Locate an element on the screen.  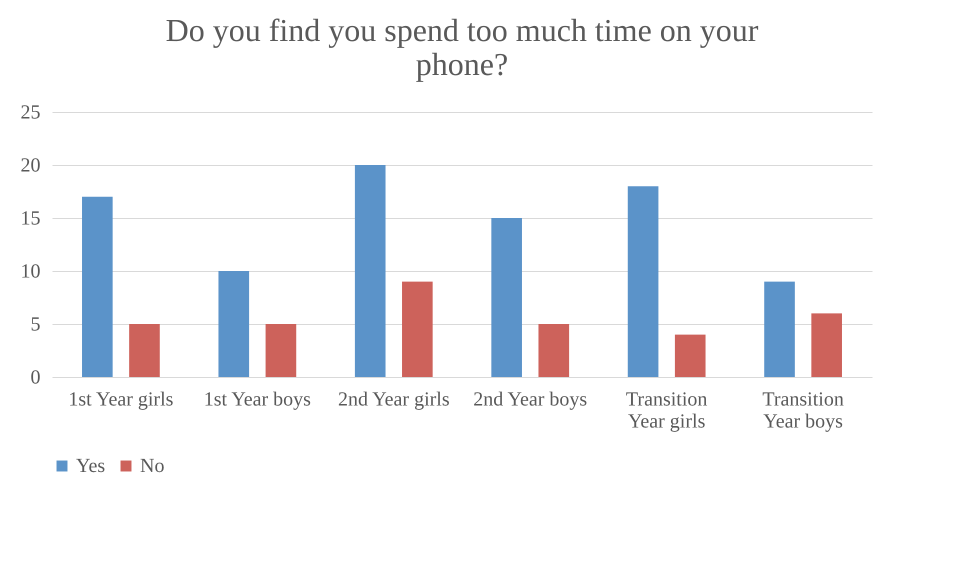
y-tick-label: 25 is located at coordinates (30, 113).